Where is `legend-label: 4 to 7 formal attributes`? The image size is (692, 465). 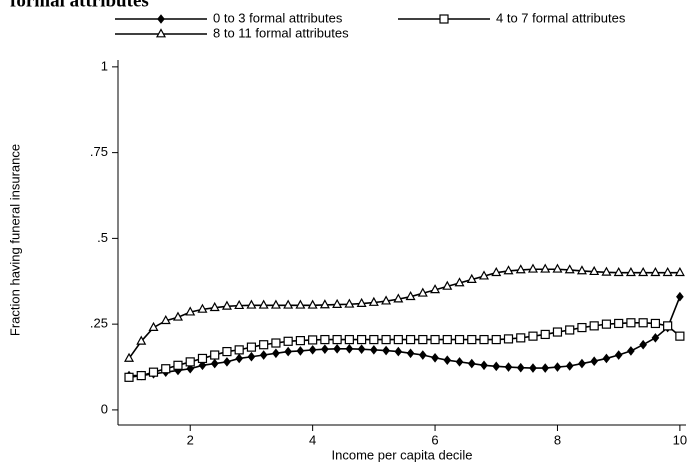 legend-label: 4 to 7 formal attributes is located at coordinates (561, 17).